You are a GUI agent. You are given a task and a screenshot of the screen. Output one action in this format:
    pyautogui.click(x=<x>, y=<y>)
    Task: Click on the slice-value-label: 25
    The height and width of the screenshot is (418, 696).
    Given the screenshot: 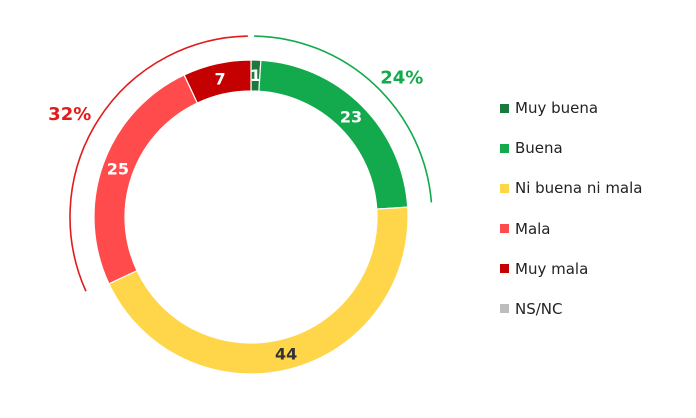 What is the action you would take?
    pyautogui.click(x=118, y=169)
    